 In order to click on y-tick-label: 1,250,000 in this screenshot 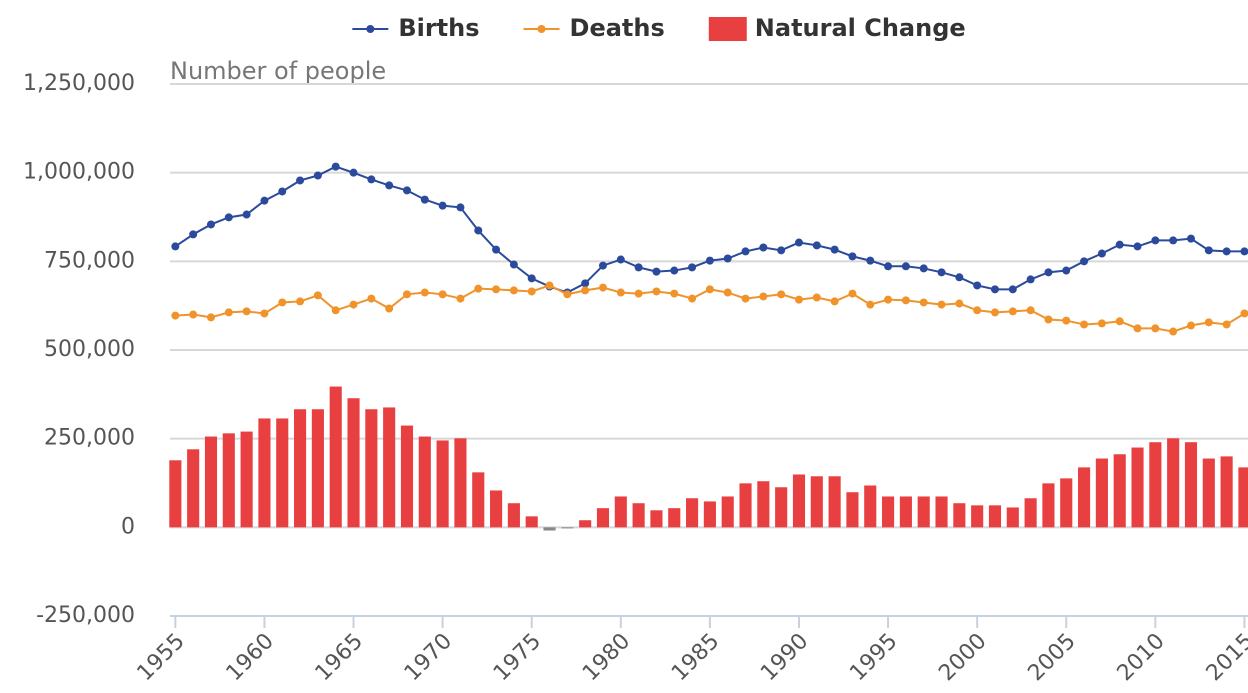, I will do `click(79, 83)`.